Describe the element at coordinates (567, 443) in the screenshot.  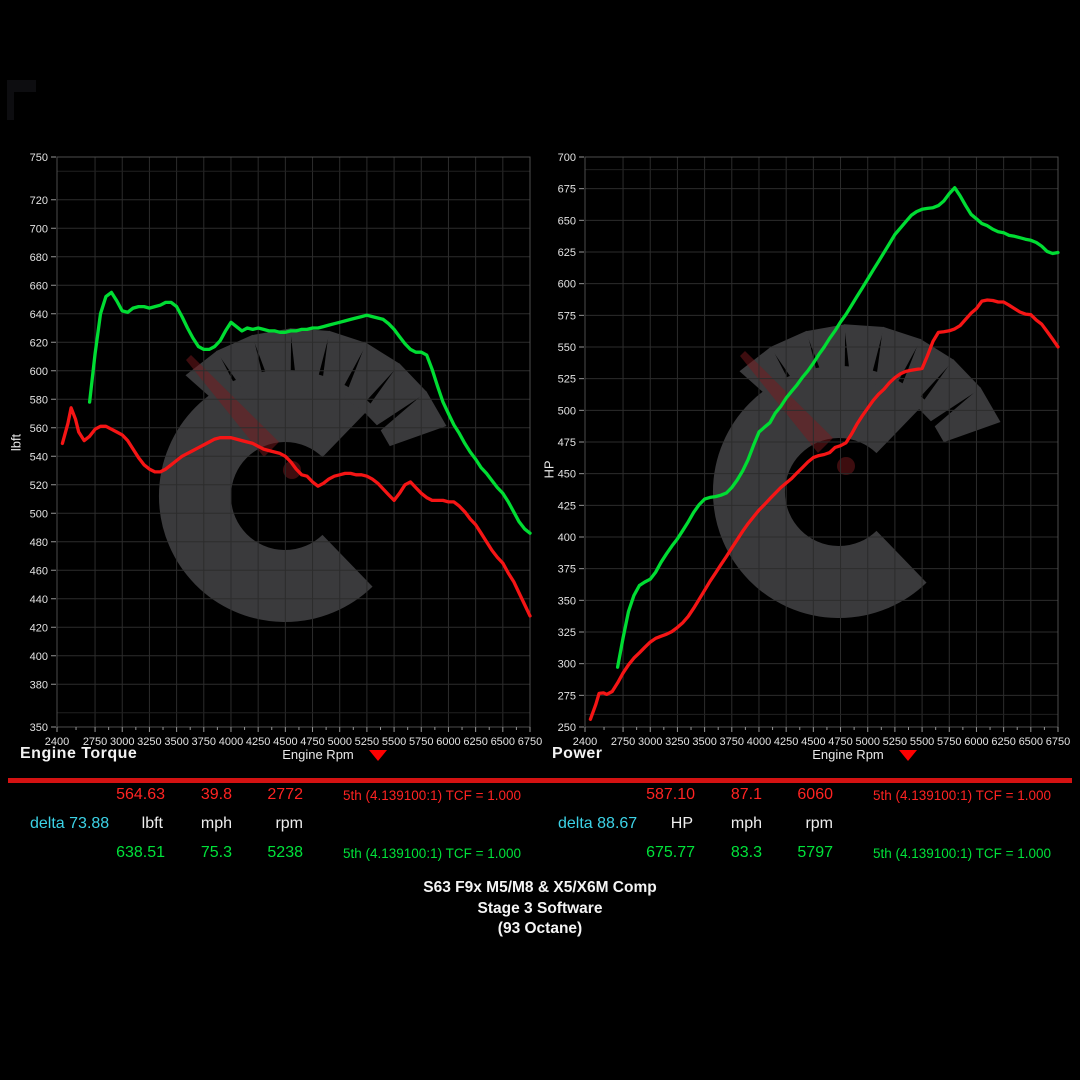
I see `y-tick-label: 475` at that location.